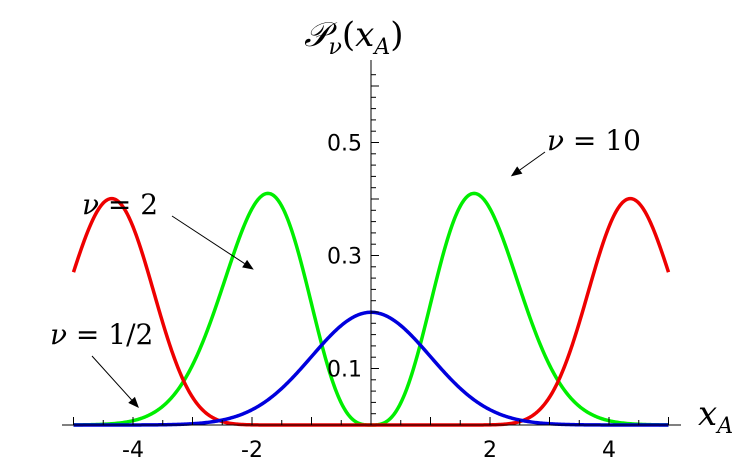 The image size is (747, 463). What do you see at coordinates (609, 450) in the screenshot?
I see `x-tick-label: 4` at bounding box center [609, 450].